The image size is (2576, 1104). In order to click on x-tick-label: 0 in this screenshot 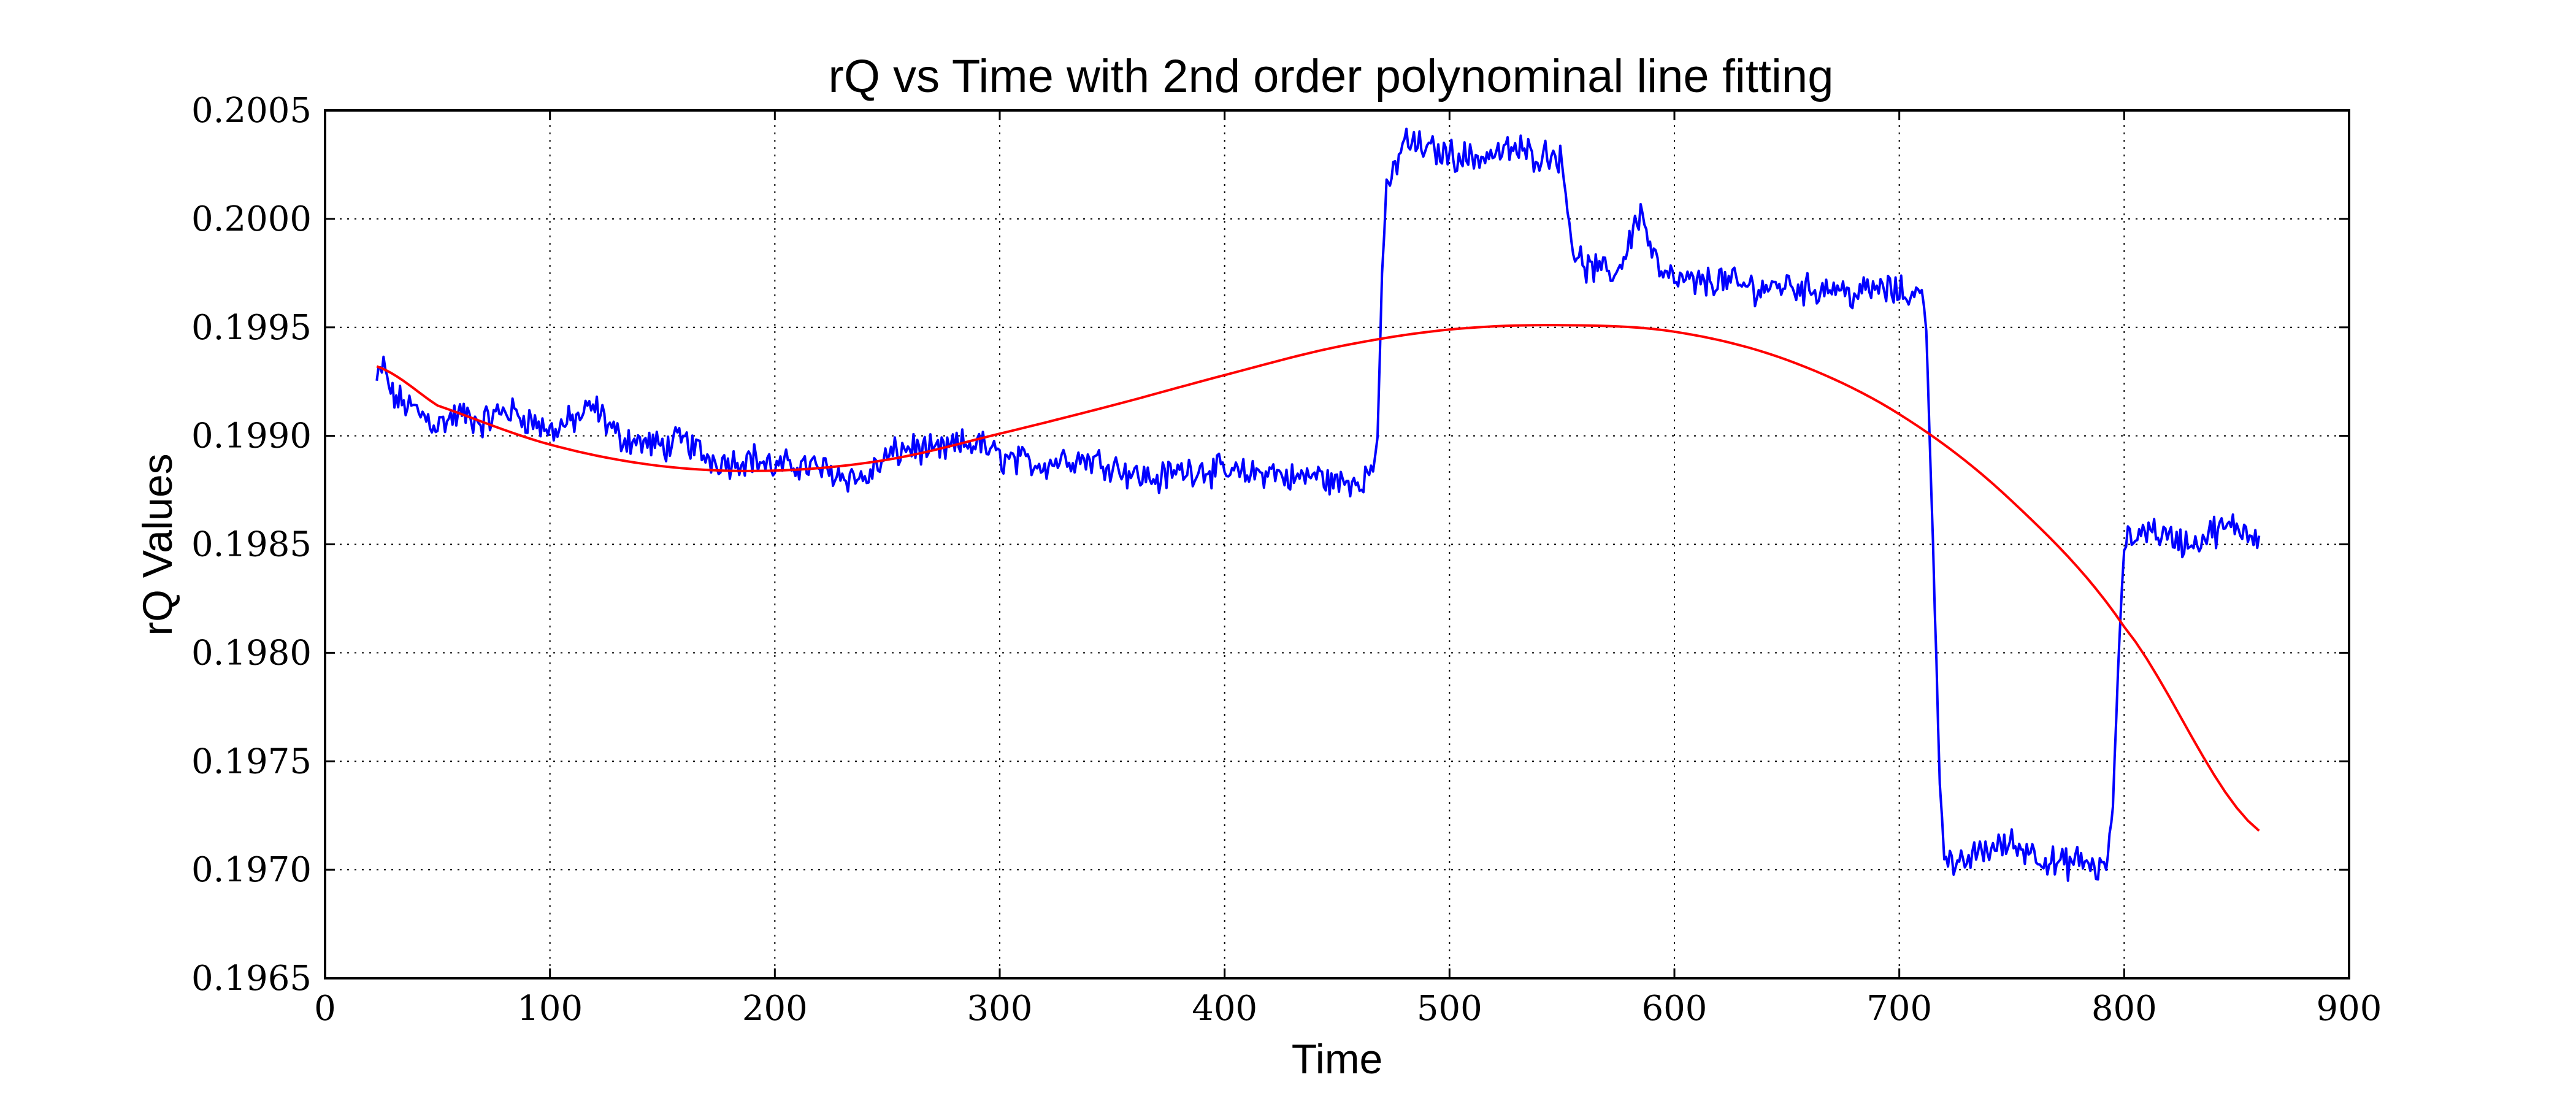, I will do `click(325, 1009)`.